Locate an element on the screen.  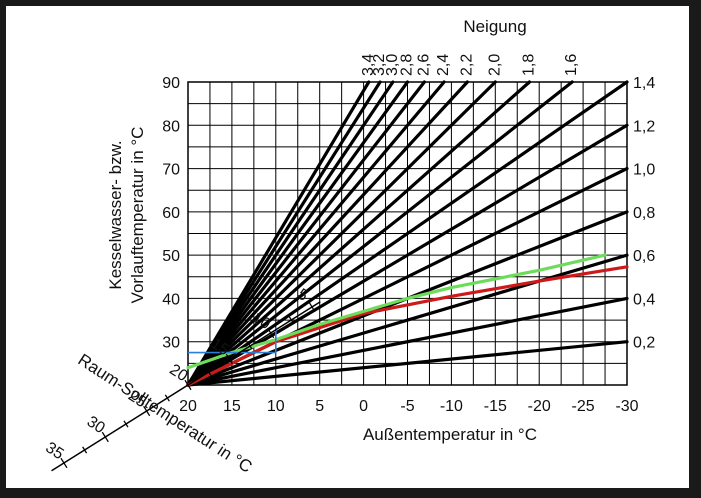
slope-label-right: 1,0 is located at coordinates (644, 170).